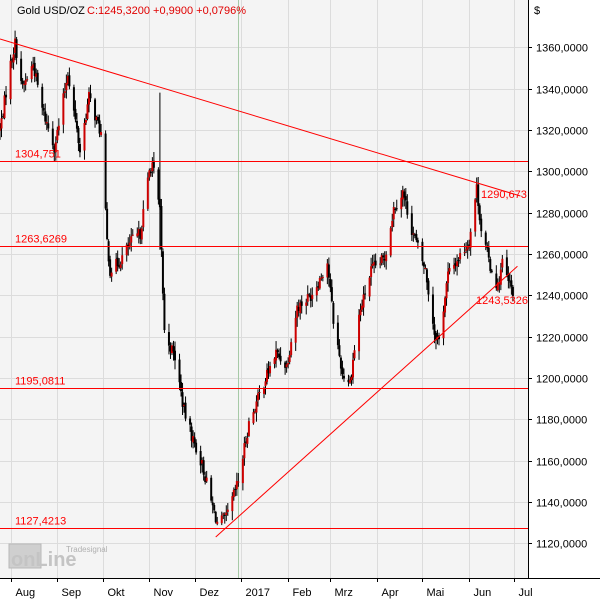  I want to click on horizontal-level-label: 1263,6269, so click(41, 240).